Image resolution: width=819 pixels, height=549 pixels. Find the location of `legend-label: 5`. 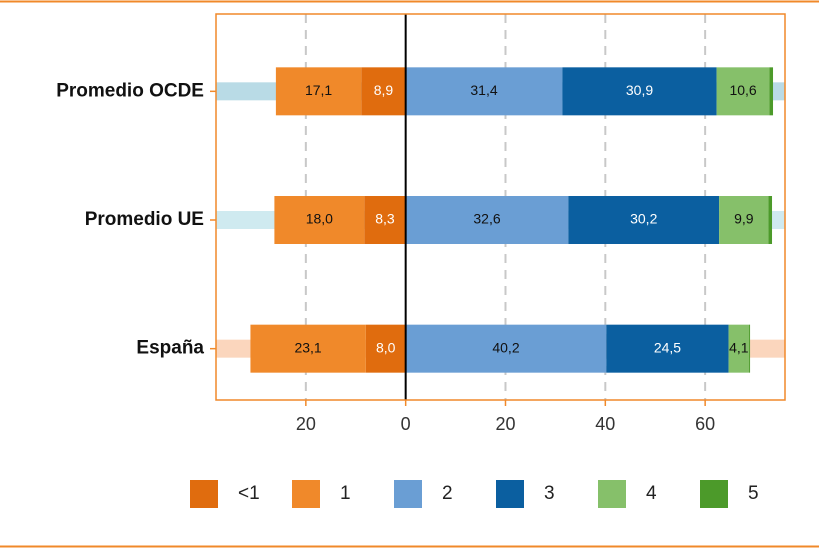

legend-label: 5 is located at coordinates (753, 493).